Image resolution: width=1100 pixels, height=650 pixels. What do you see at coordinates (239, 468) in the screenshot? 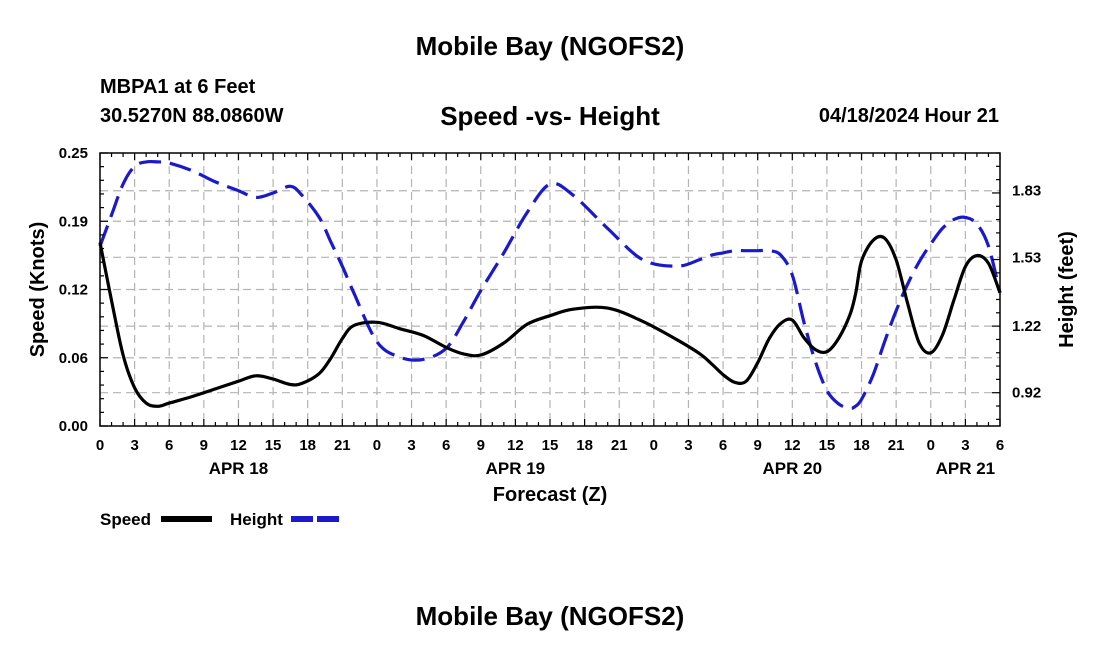
I see `date-label: APR 18` at bounding box center [239, 468].